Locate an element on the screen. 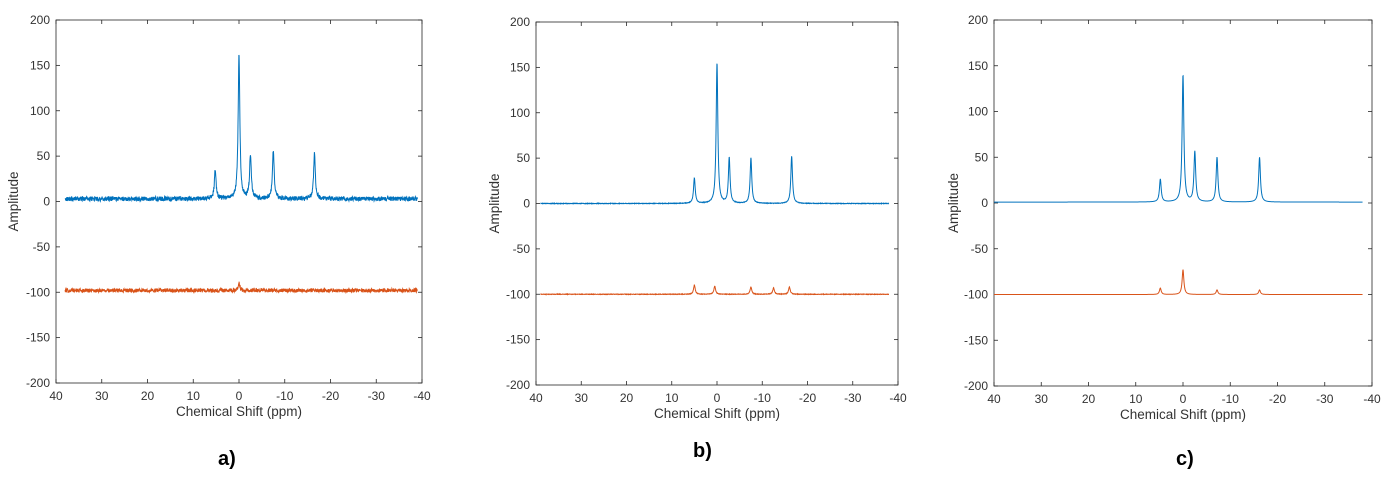 The image size is (1393, 484). panel-label-c: c) is located at coordinates (1185, 459).